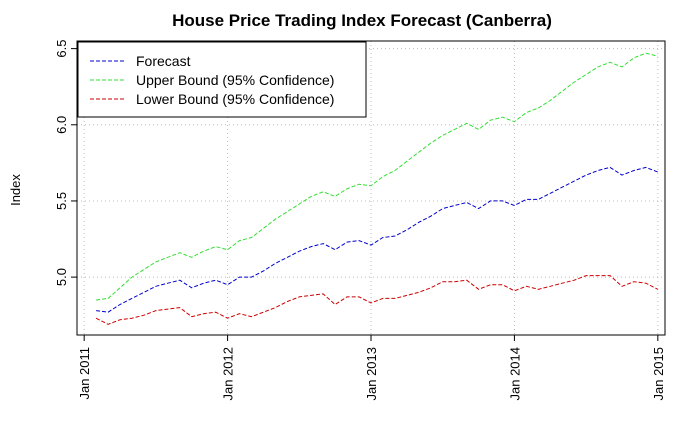 The height and width of the screenshot is (432, 700). I want to click on y-tick-label-0: 5.0, so click(61, 277).